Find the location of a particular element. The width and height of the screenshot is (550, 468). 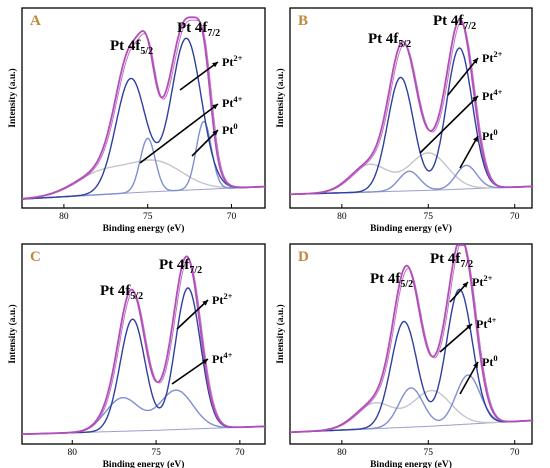

series-pt-secondary is located at coordinates (411, 179).